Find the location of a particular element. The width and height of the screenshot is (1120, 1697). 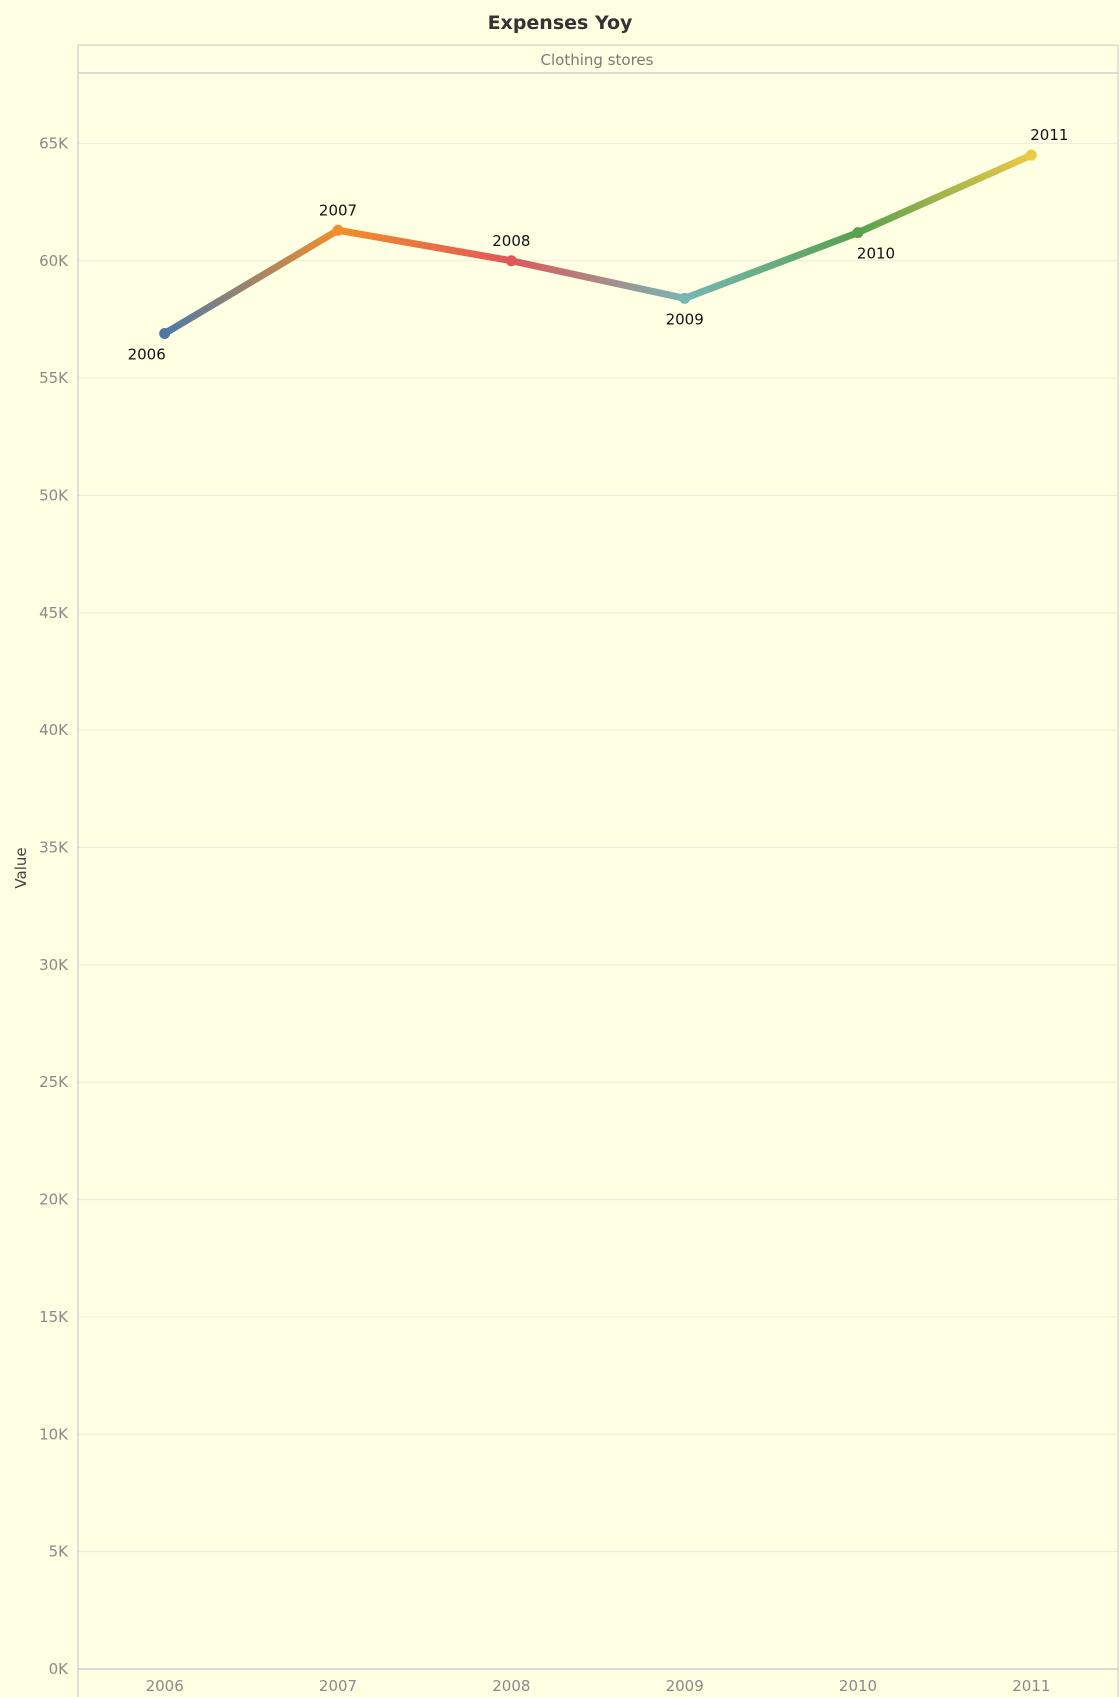

data-label: 2010 is located at coordinates (876, 254).